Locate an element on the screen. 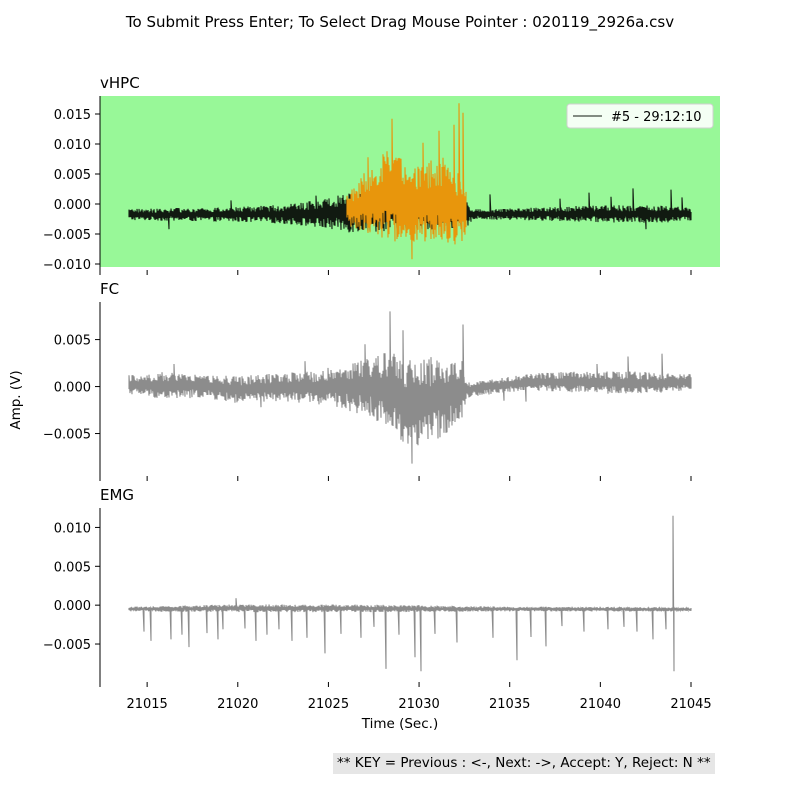  y-tick-label-fc: 0.005 is located at coordinates (72, 341).